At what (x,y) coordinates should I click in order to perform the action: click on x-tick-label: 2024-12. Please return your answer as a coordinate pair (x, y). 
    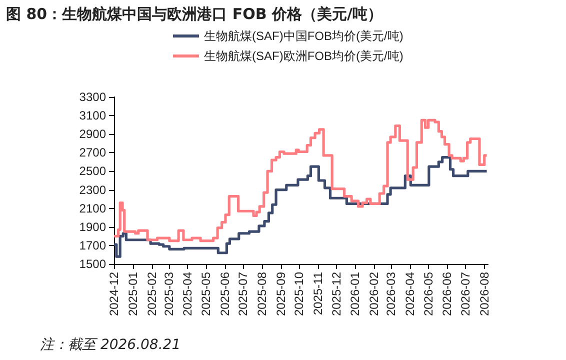
    Looking at the image, I should click on (114, 294).